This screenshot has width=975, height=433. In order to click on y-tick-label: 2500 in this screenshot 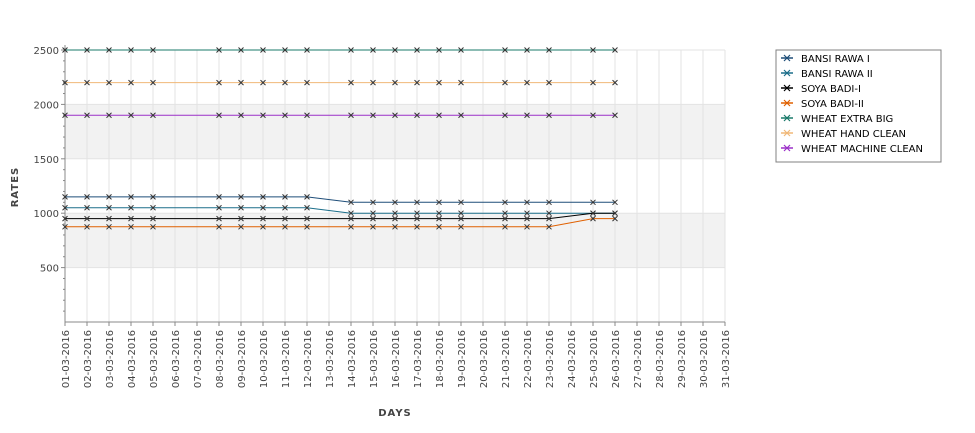, I will do `click(46, 51)`.